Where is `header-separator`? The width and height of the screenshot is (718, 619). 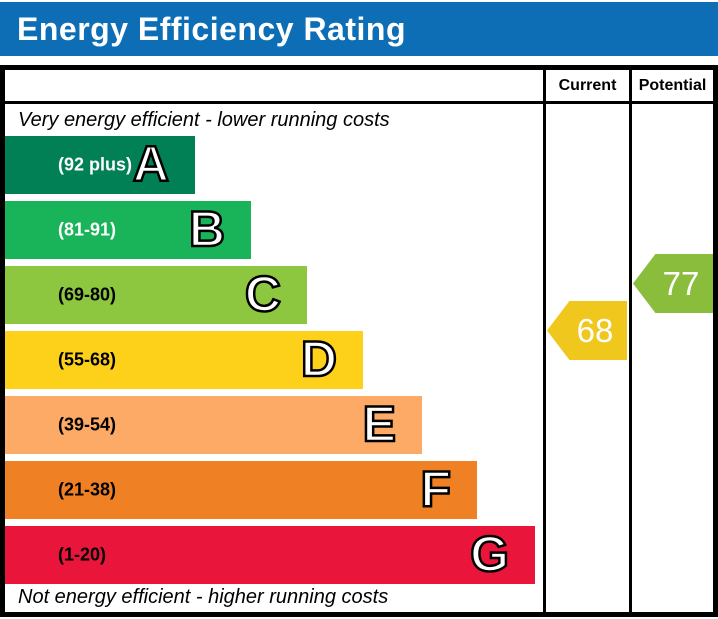 header-separator is located at coordinates (359, 102).